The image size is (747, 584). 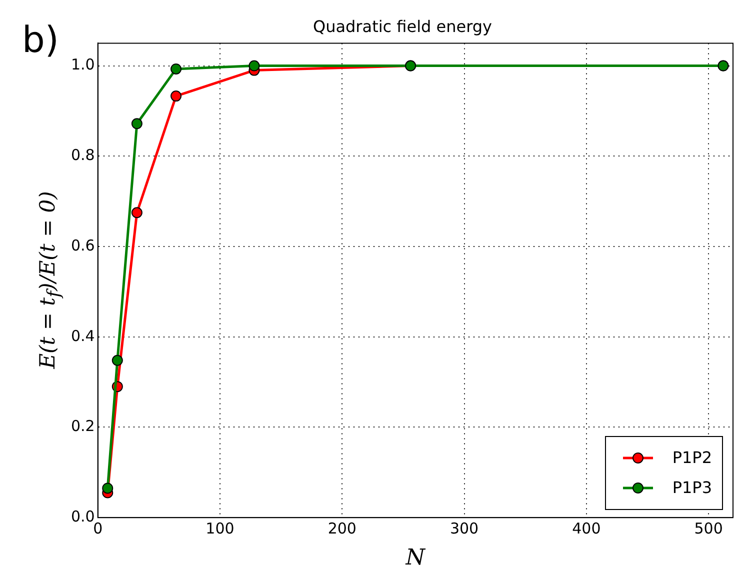 I want to click on x-tick-label: 0, so click(x=98, y=528).